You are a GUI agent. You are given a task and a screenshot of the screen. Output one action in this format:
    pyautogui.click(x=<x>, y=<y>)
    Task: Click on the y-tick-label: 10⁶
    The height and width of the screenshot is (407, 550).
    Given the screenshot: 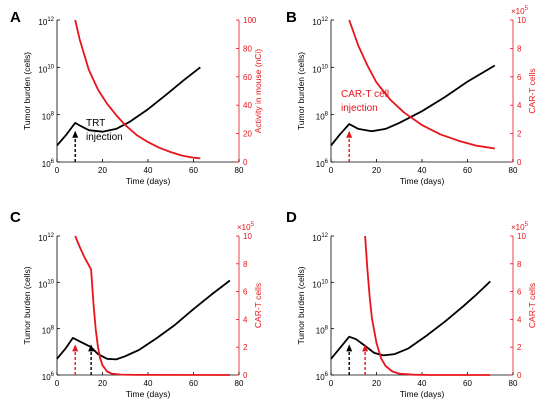 What is the action you would take?
    pyautogui.click(x=322, y=377)
    